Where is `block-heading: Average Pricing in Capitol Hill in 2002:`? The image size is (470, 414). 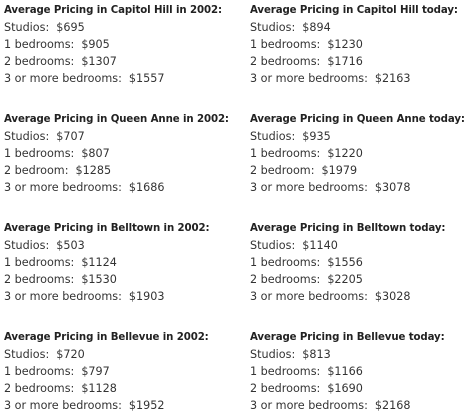 block-heading: Average Pricing in Capitol Hill in 2002: is located at coordinates (113, 10).